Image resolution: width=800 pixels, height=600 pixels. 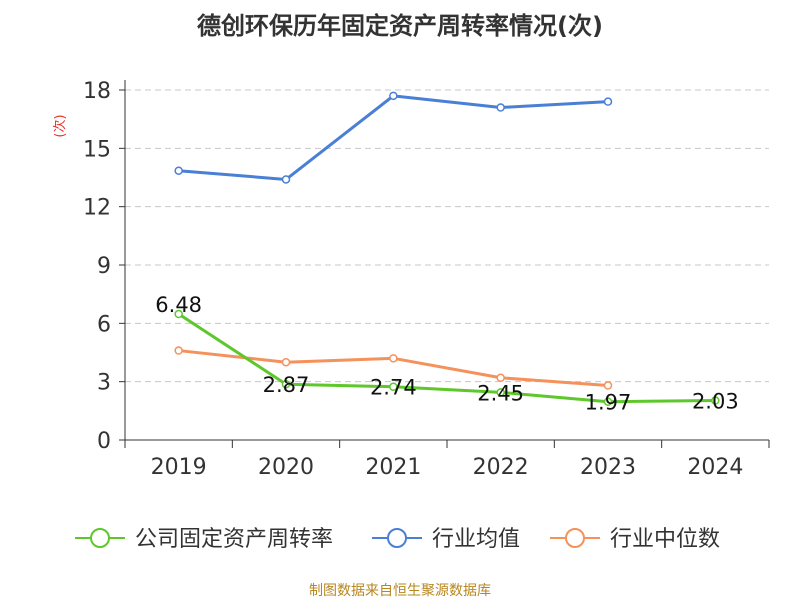 I want to click on legend-item: 公司固定资产周转率, so click(x=204, y=539).